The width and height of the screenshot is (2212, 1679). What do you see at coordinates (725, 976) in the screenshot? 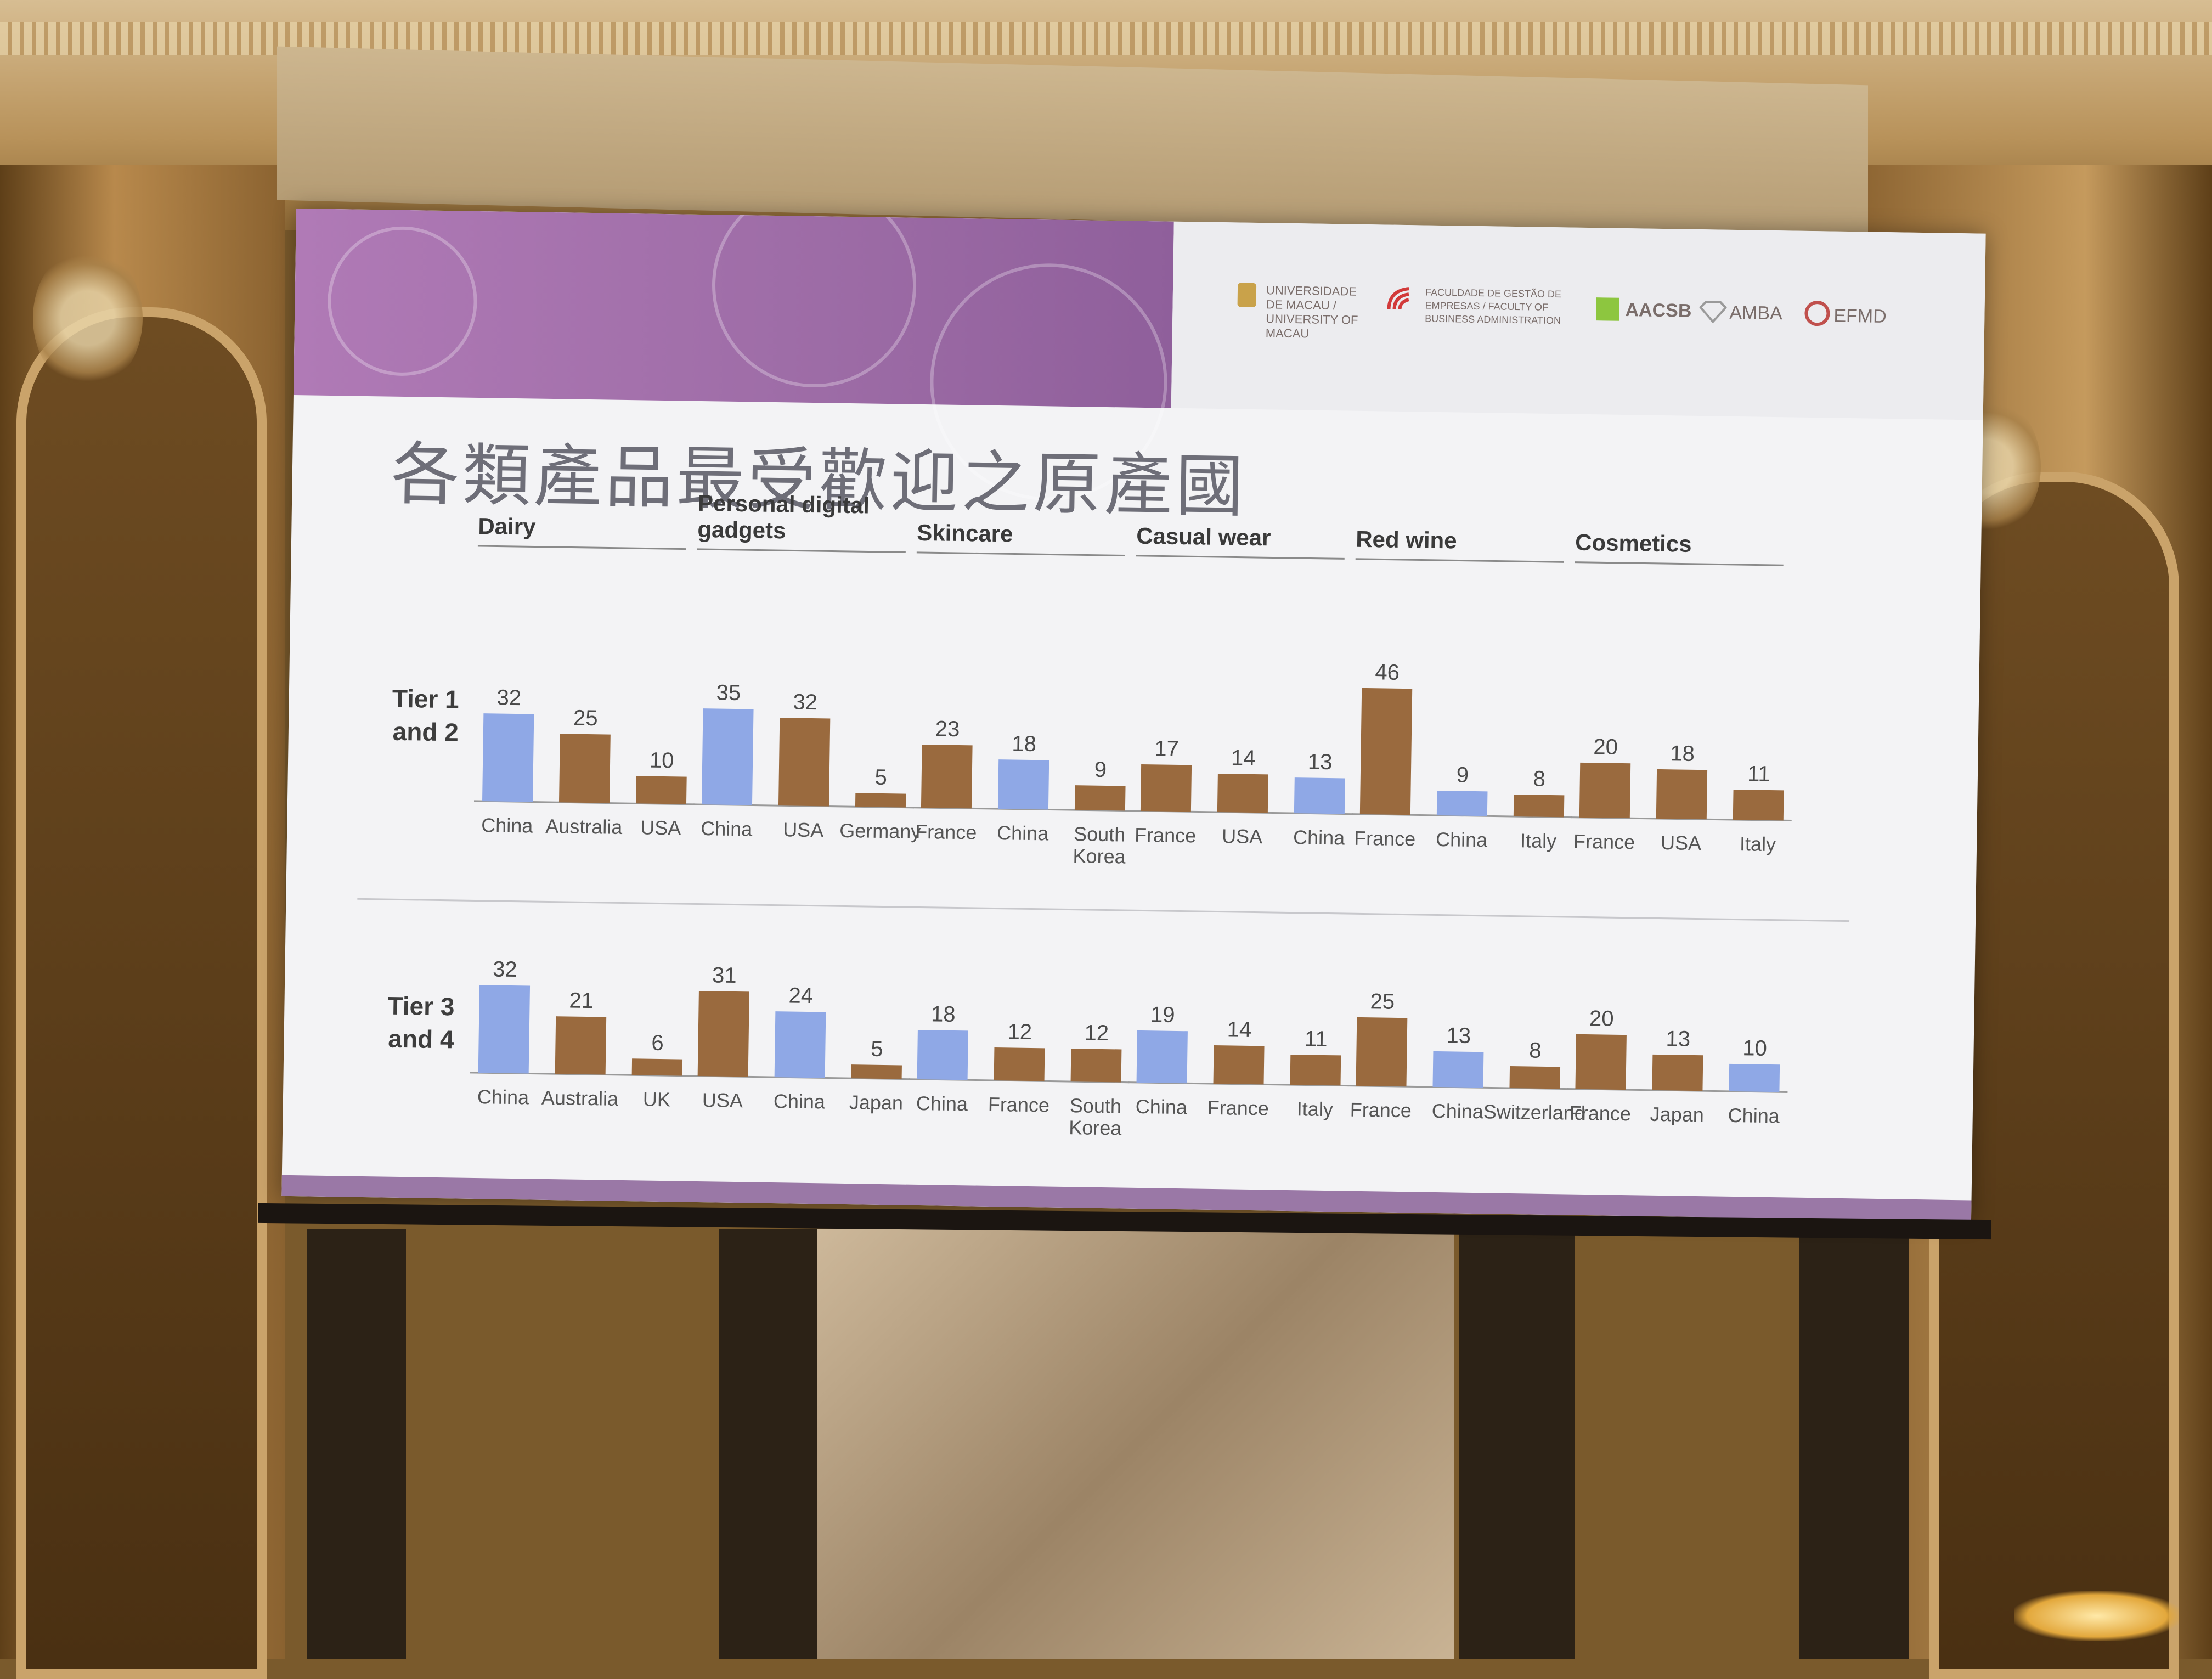
I see `data-label: 31` at bounding box center [725, 976].